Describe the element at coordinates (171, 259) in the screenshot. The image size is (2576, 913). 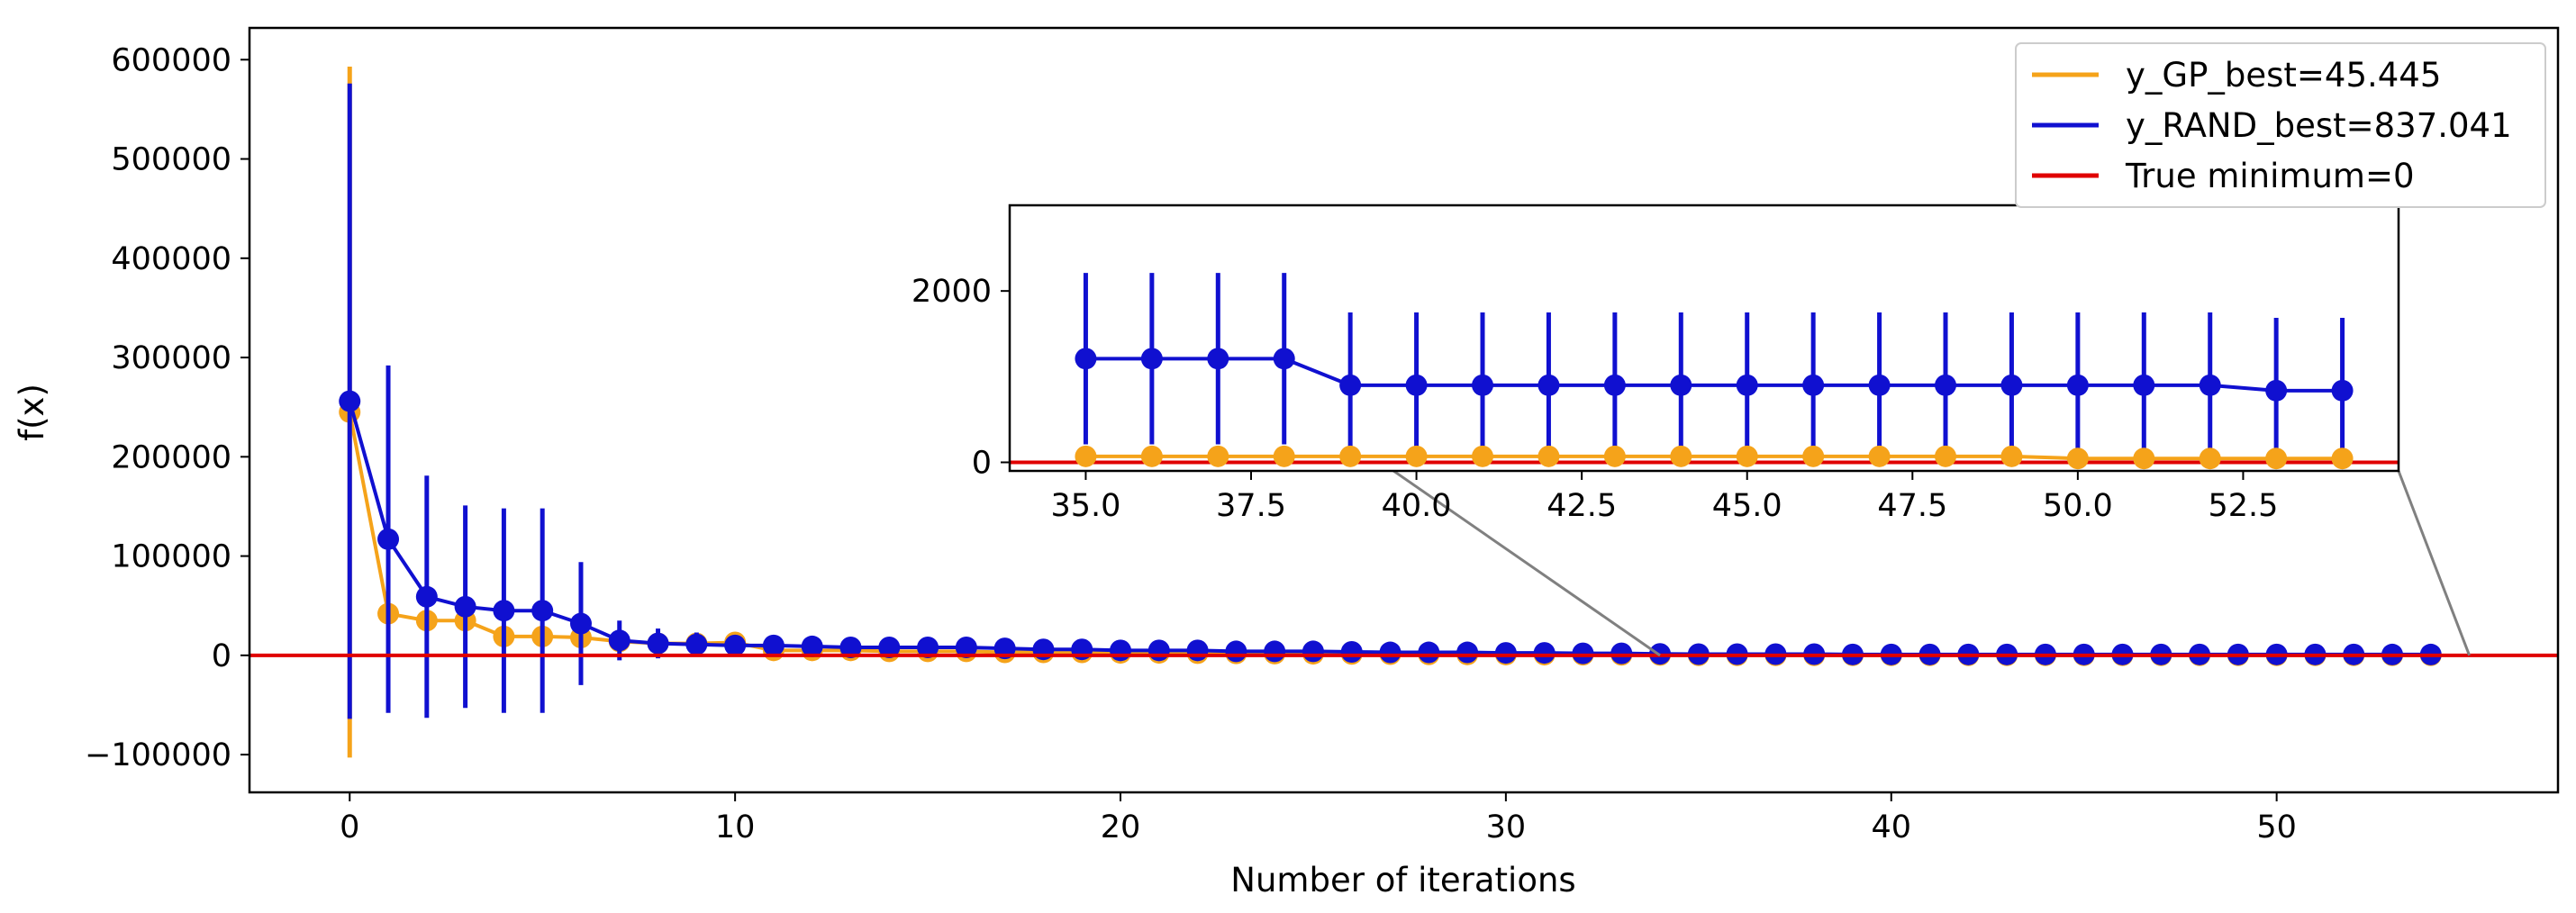
I see `y-tick-label: 400000` at that location.